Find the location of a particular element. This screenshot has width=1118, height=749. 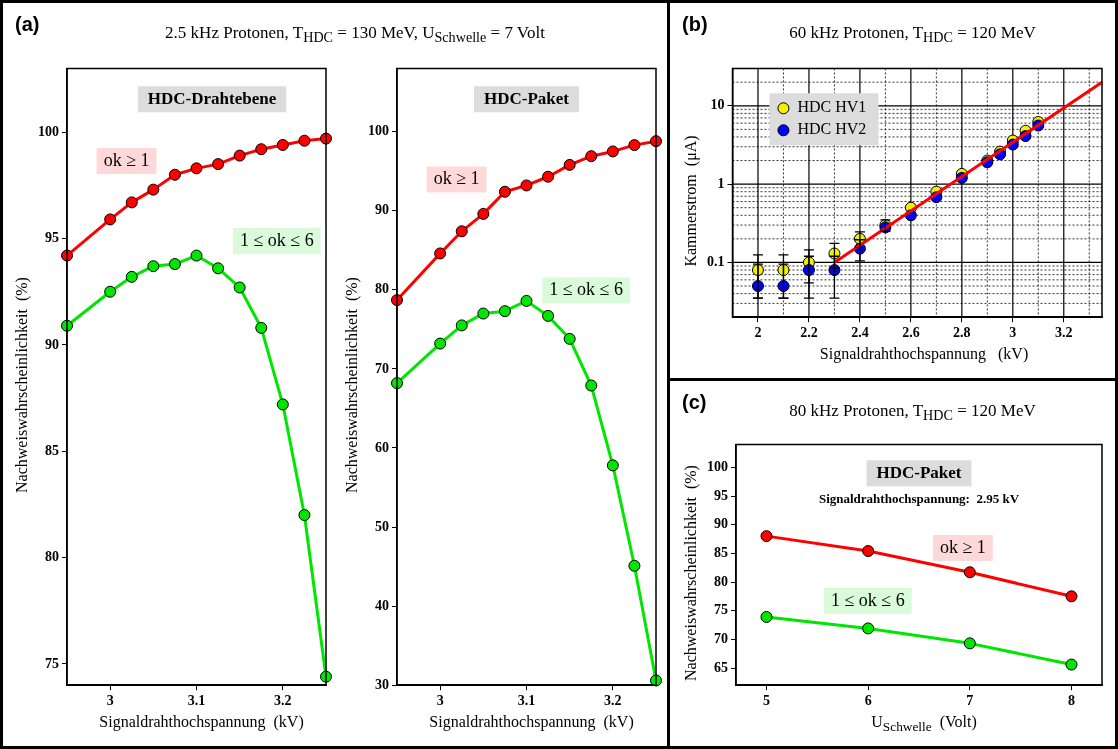

y-tick-label: 1 is located at coordinates (721, 183).